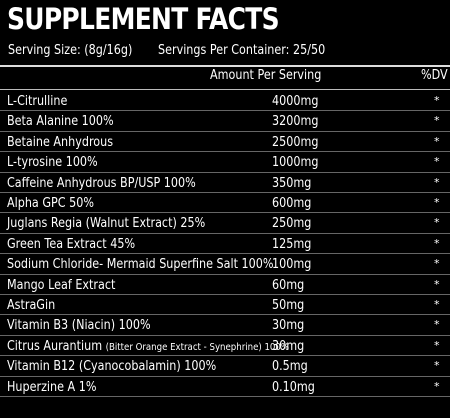 The image size is (450, 418). Describe the element at coordinates (225, 89) in the screenshot. I see `header-divider-bottom` at that location.